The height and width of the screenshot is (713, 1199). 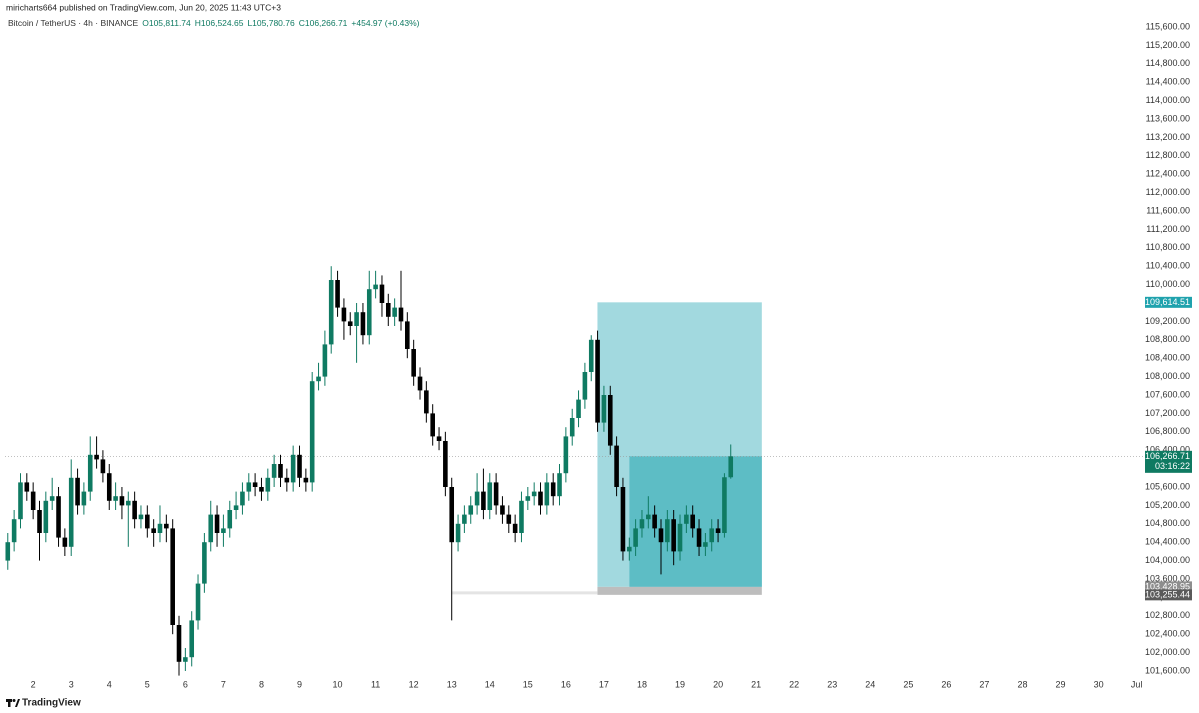 What do you see at coordinates (642, 684) in the screenshot?
I see `x-tick-label: 18` at bounding box center [642, 684].